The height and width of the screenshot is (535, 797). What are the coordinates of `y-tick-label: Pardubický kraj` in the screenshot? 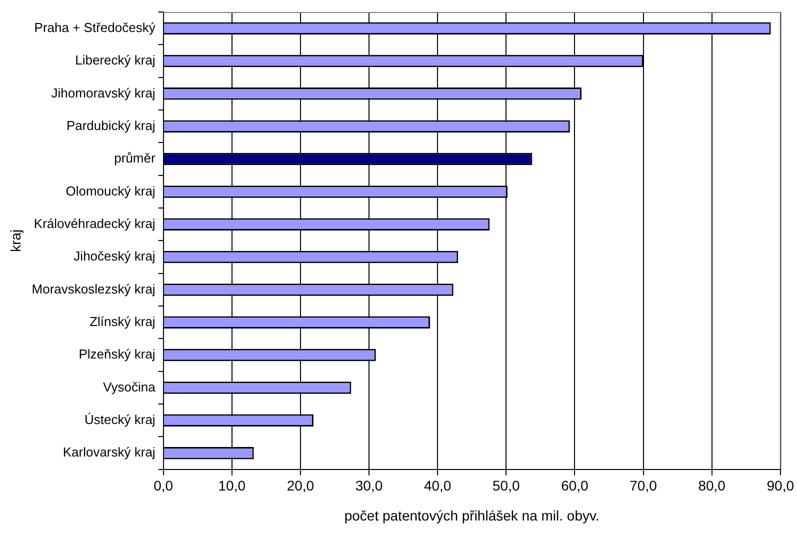 It's located at (111, 125).